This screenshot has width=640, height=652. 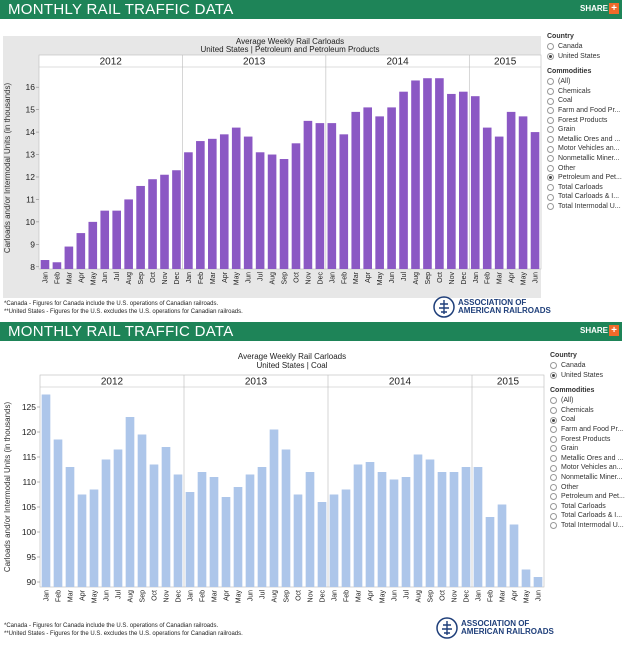 I want to click on x-tick-label: Jul, so click(x=119, y=594).